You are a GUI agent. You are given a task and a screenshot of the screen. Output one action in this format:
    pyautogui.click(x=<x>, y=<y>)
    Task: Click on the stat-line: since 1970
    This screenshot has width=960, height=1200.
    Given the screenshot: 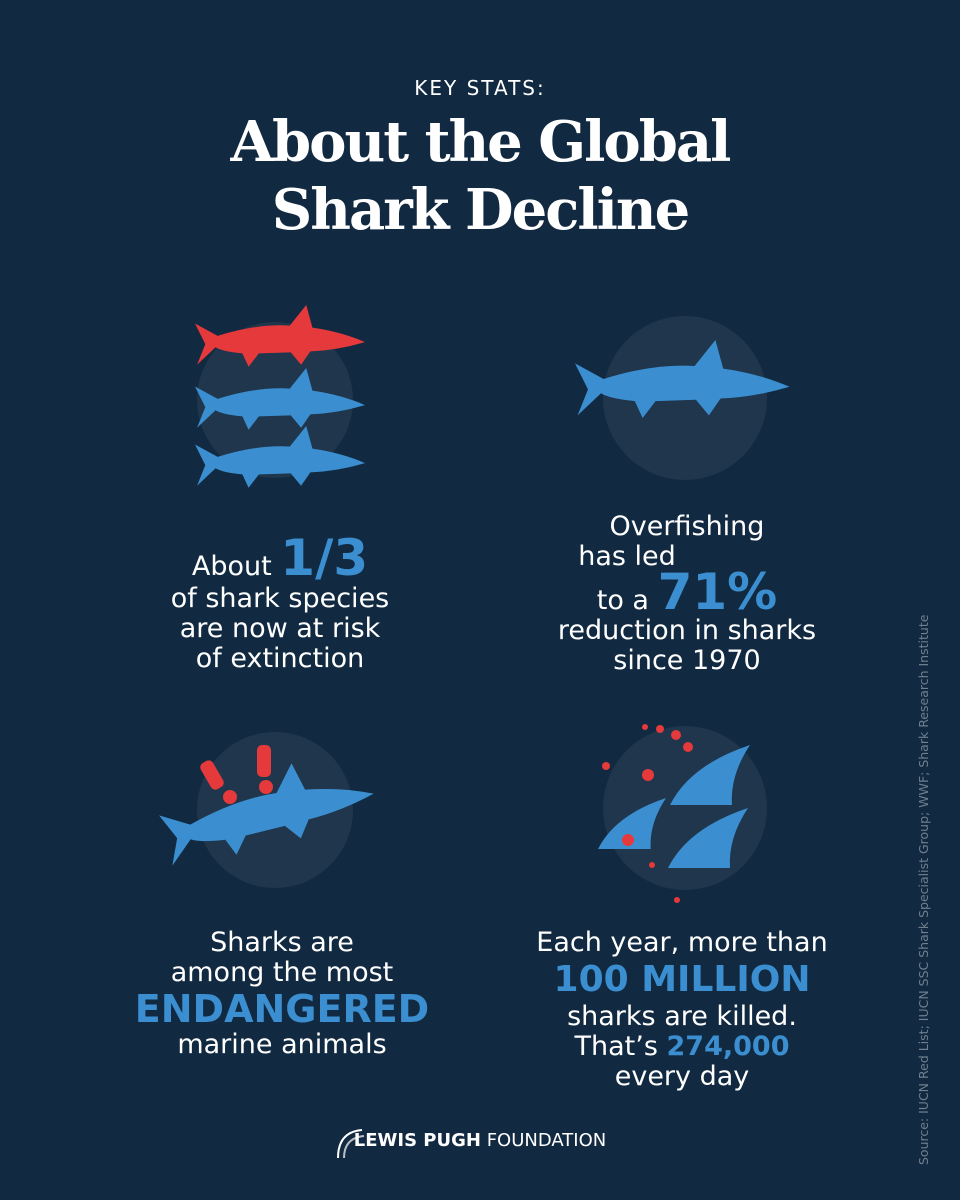 What is the action you would take?
    pyautogui.click(x=687, y=660)
    